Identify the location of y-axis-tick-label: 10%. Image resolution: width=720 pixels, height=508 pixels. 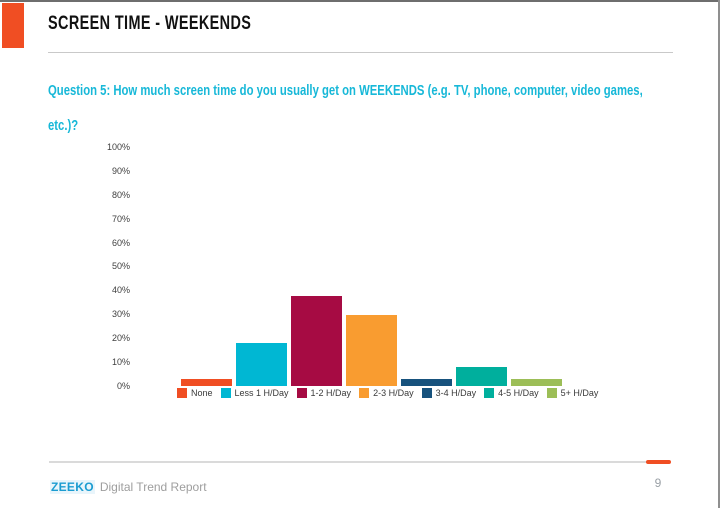
(120, 362).